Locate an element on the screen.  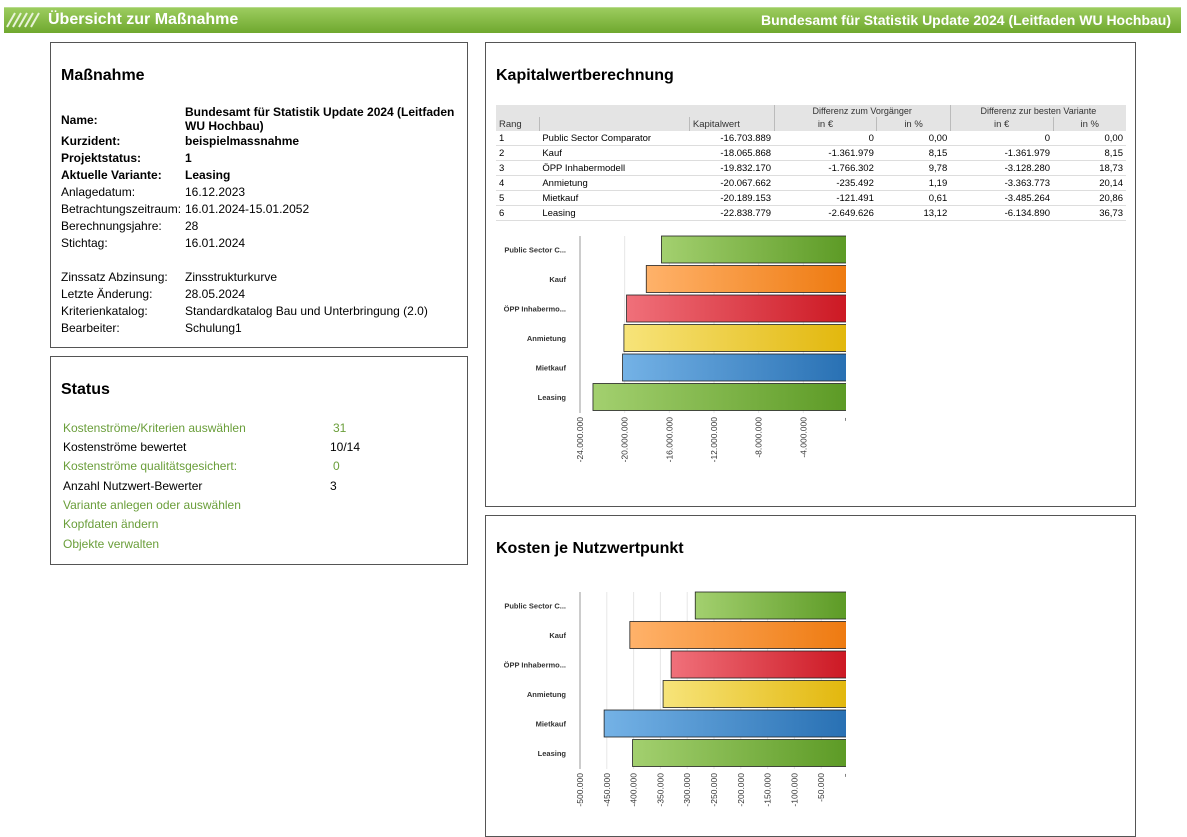
col-beste-pct: in % is located at coordinates (1089, 124).